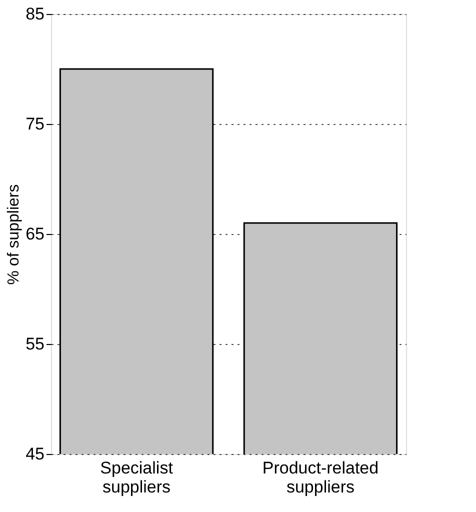 This screenshot has width=476, height=512. I want to click on x-tick-label: Product-related suppliers, so click(320, 477).